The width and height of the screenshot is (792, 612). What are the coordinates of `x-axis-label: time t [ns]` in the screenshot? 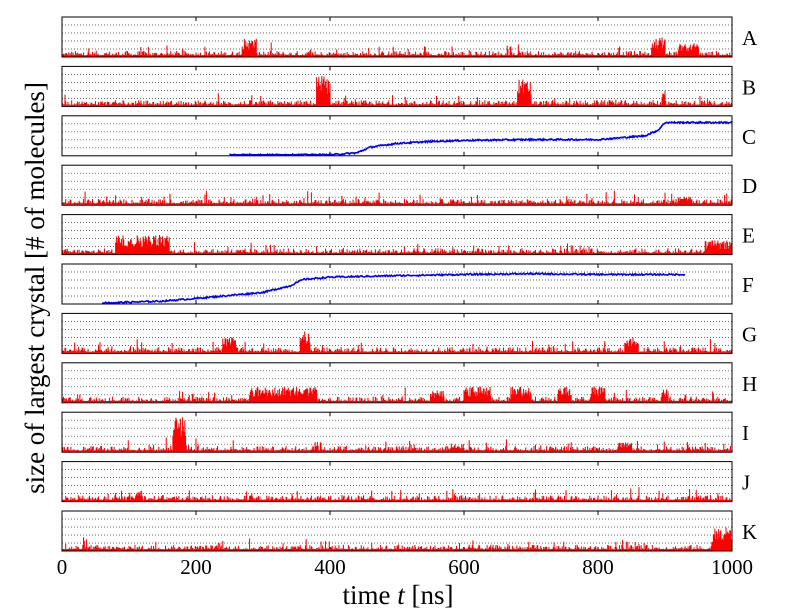 It's located at (397, 595).